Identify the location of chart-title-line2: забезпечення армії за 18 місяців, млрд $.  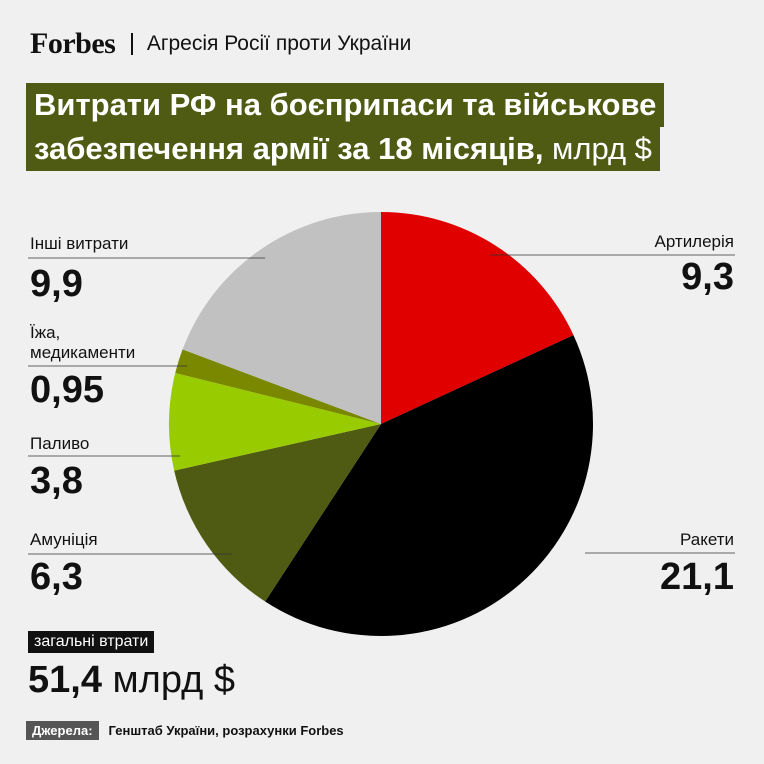
(343, 149).